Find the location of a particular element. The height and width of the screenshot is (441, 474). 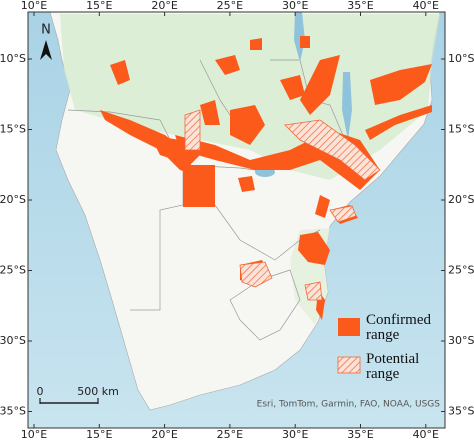

scale-start: 0 is located at coordinates (40, 391).